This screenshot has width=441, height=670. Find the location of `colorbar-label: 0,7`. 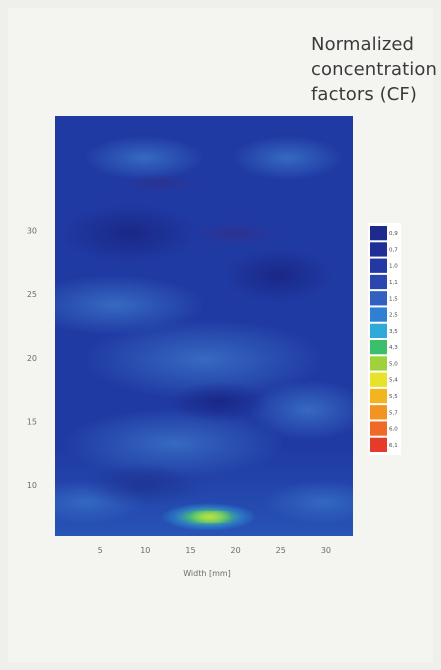

colorbar-label: 0,7 is located at coordinates (393, 250).